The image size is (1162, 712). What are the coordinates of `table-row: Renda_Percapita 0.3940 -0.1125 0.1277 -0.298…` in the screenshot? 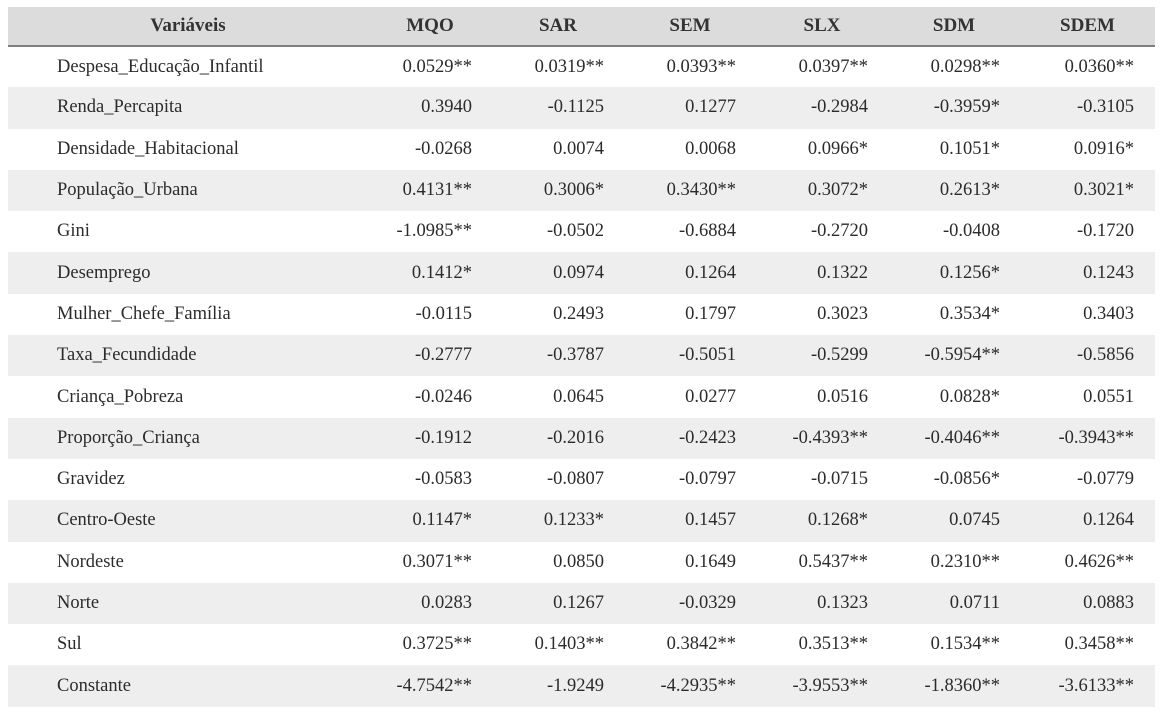 It's located at (581, 108).